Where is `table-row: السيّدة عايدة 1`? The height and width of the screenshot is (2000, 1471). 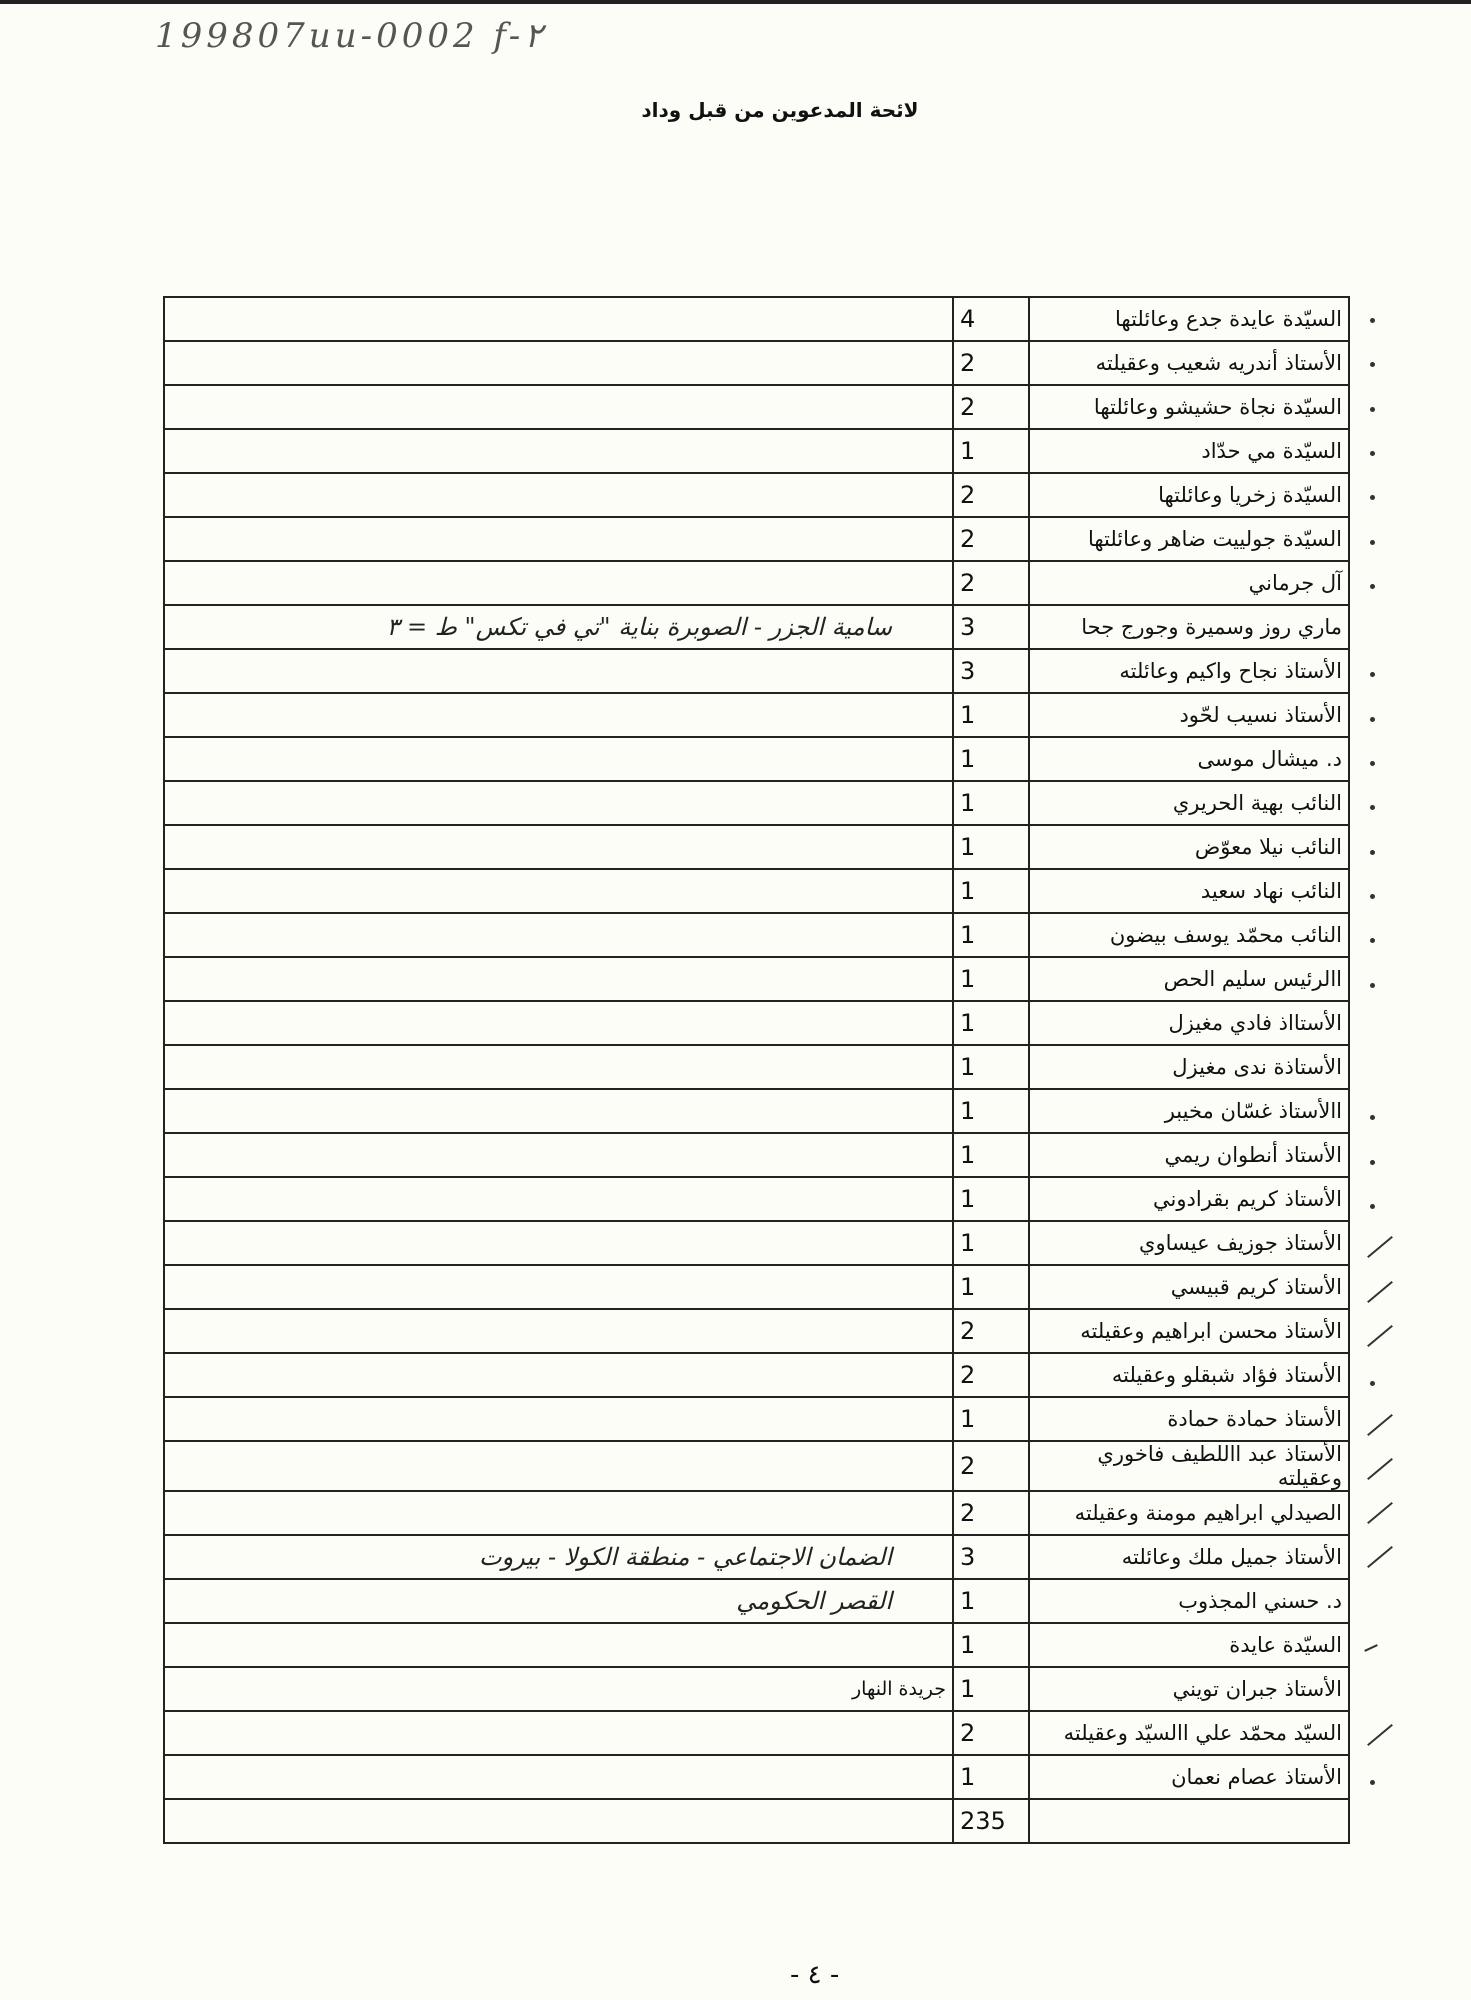 table-row: السيّدة عايدة 1 is located at coordinates (756, 1645).